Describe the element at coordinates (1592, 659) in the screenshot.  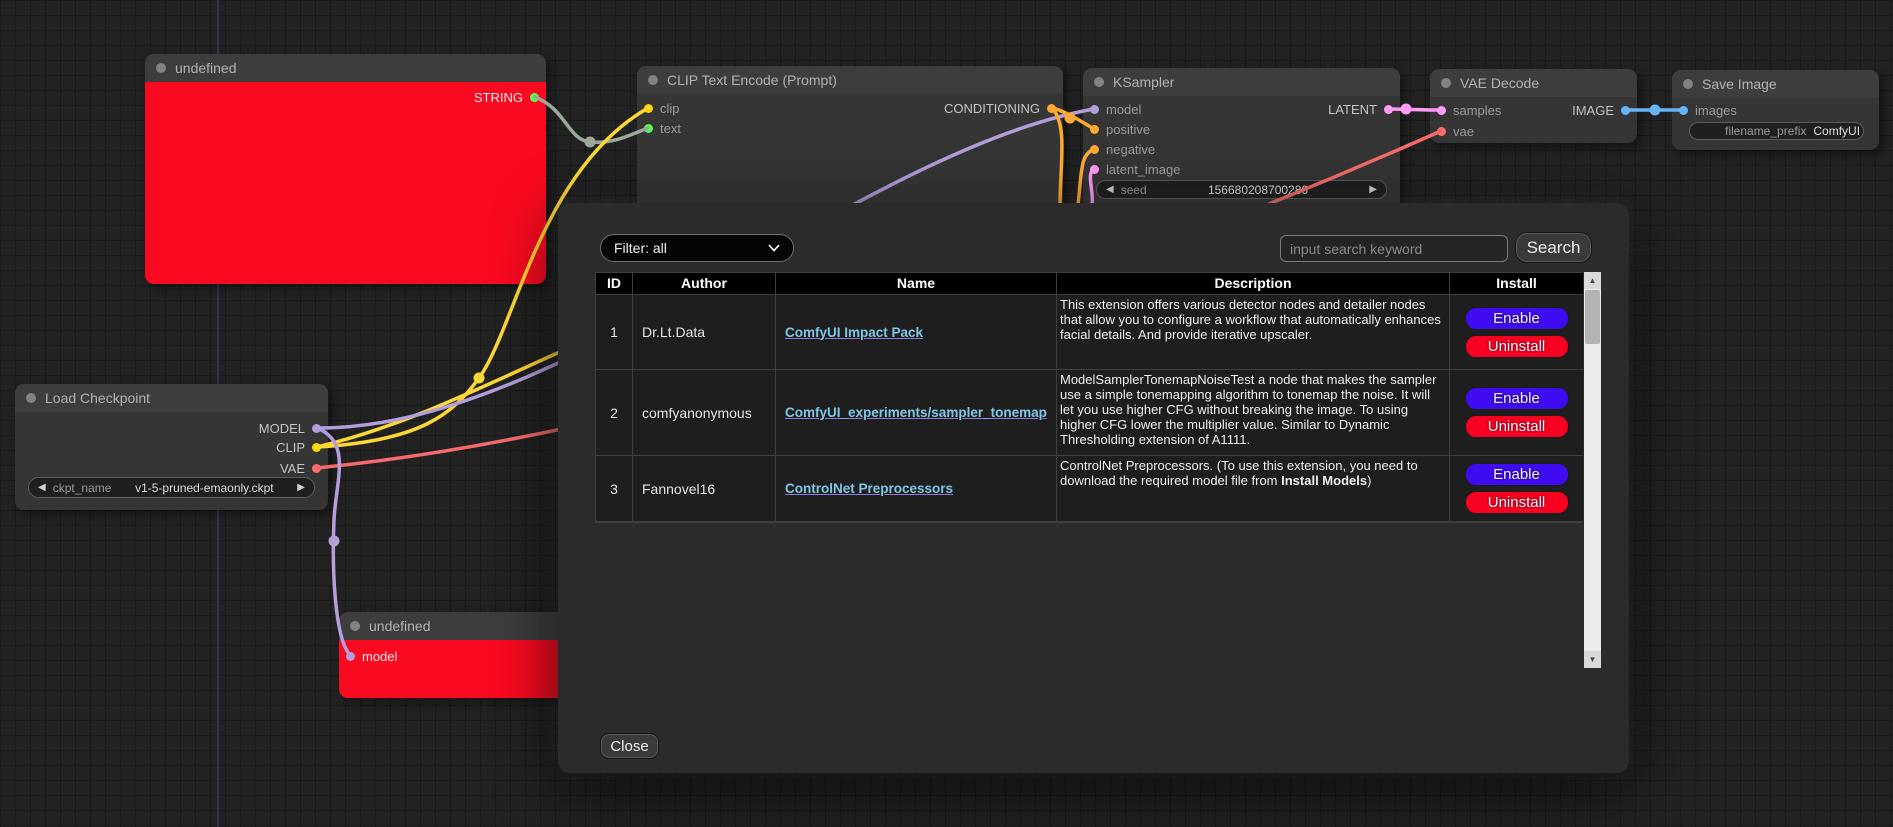
I see `scroll-down-icon: ▼` at that location.